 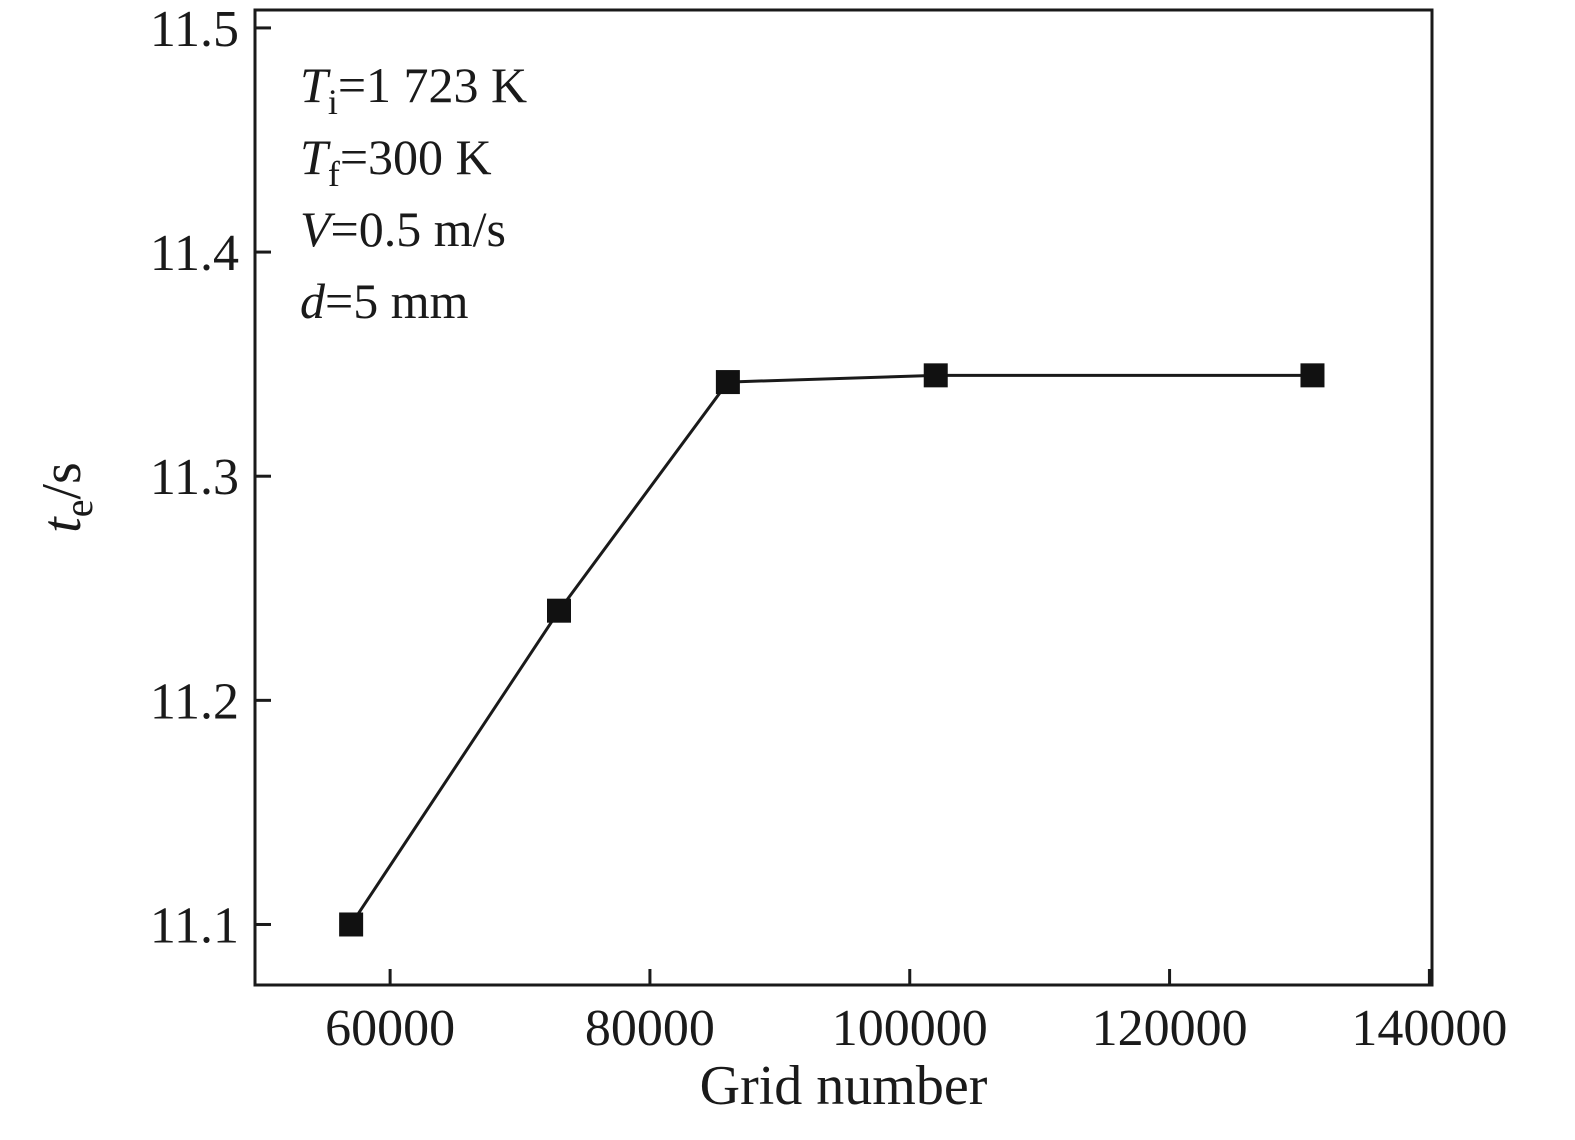 I want to click on x-tick-label: 100000, so click(x=910, y=1028).